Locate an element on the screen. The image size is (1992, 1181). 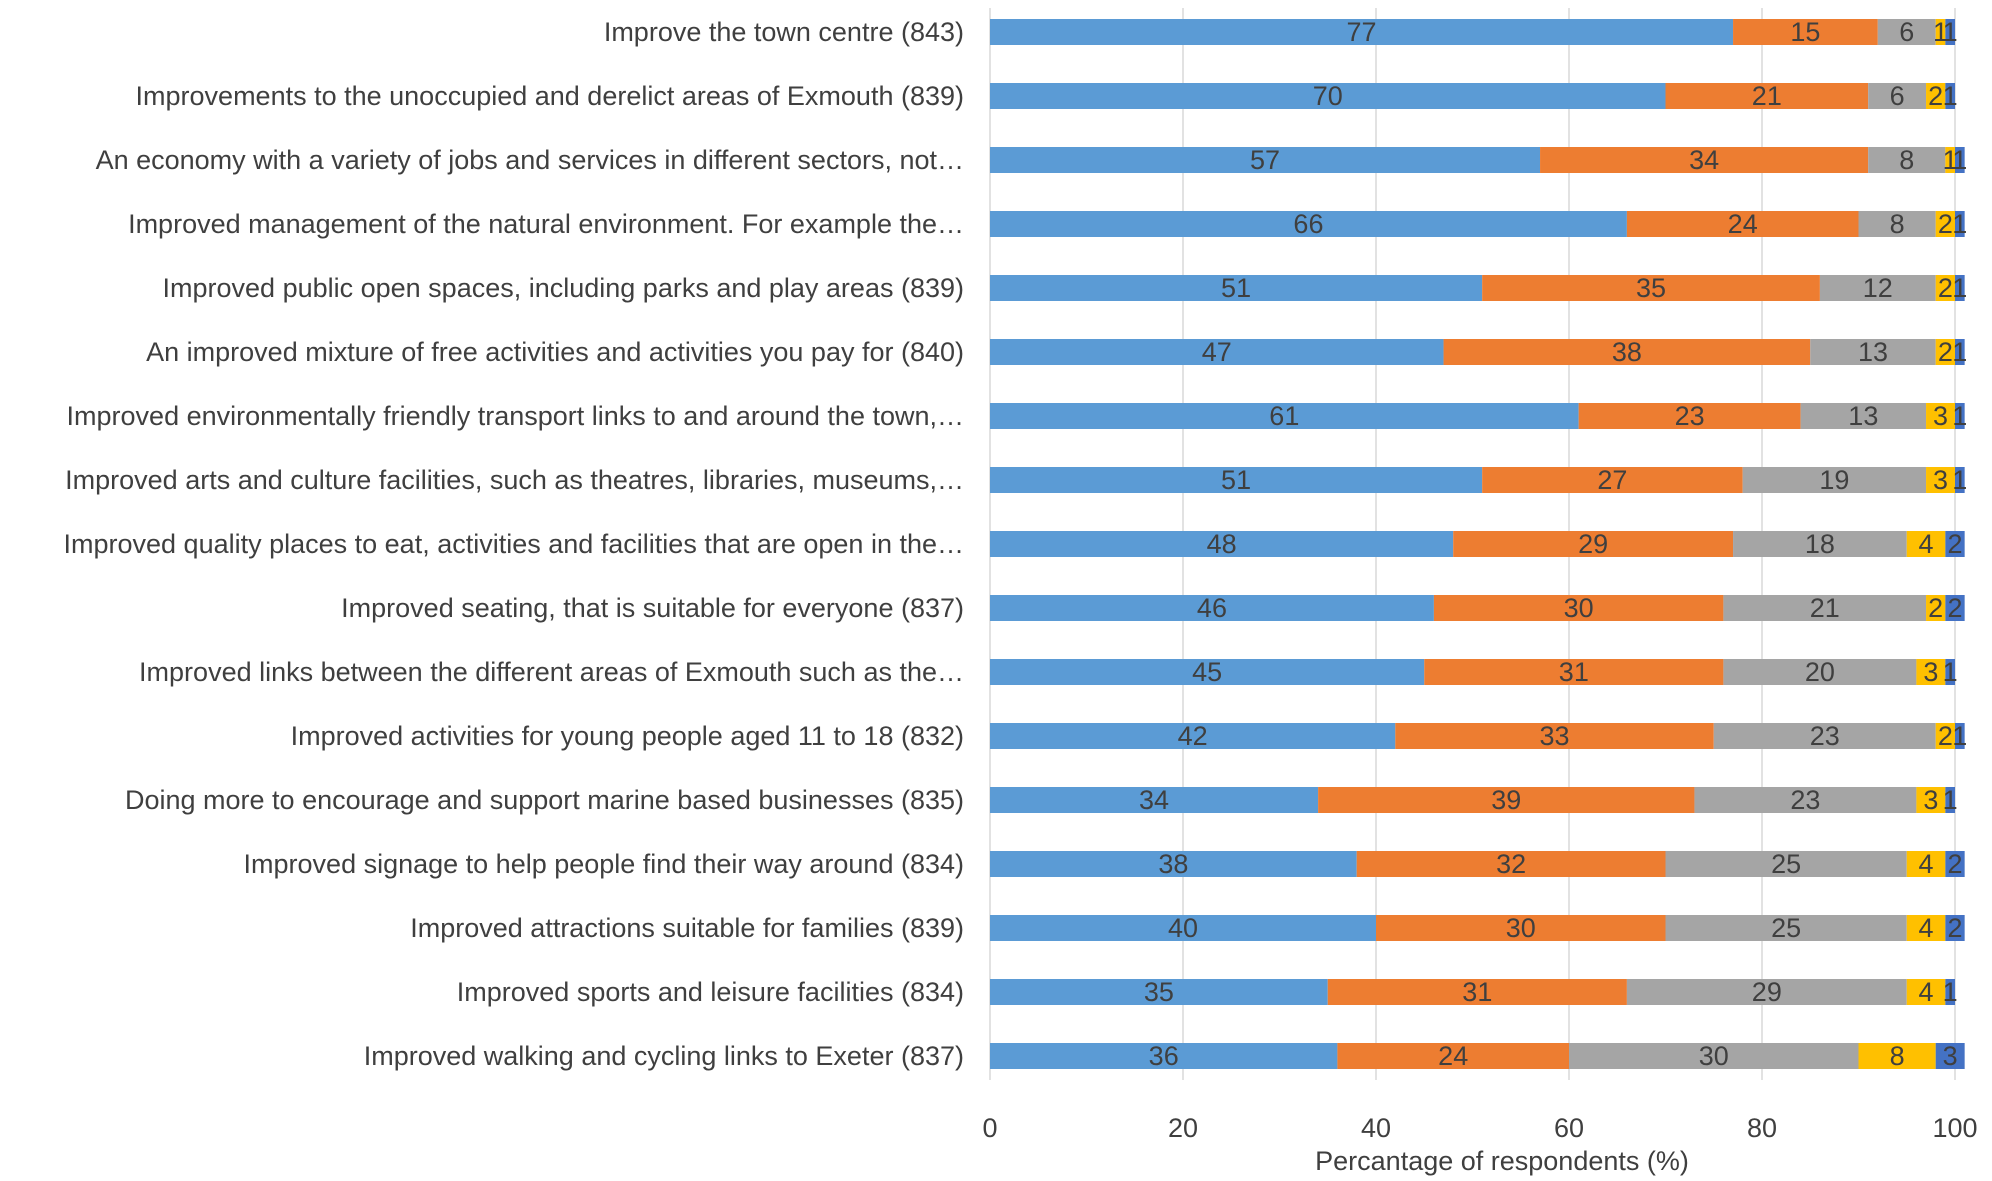
data-label: 8 is located at coordinates (1897, 224).